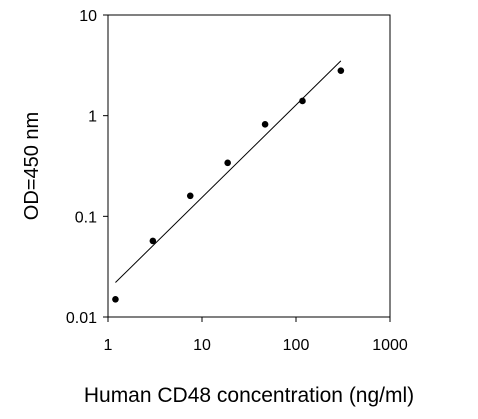  I want to click on x-tick-label: 1000, so click(390, 345).